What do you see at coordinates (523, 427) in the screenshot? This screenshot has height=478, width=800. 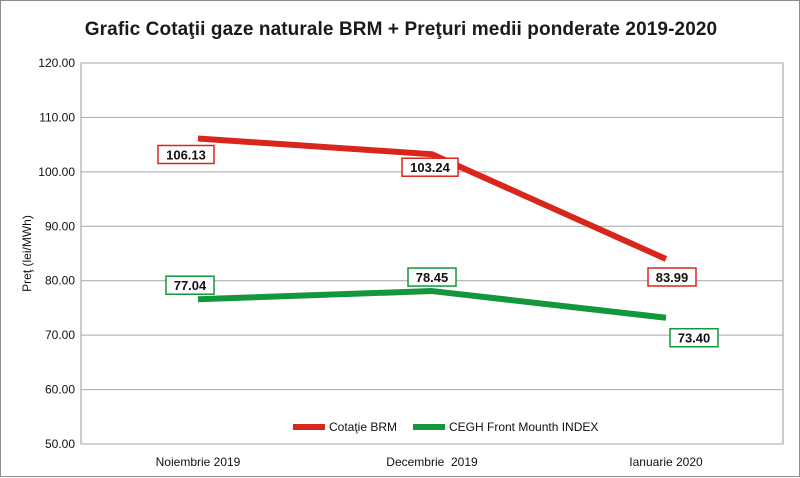 I see `legend-label: CEGH Front Mounth INDEX` at bounding box center [523, 427].